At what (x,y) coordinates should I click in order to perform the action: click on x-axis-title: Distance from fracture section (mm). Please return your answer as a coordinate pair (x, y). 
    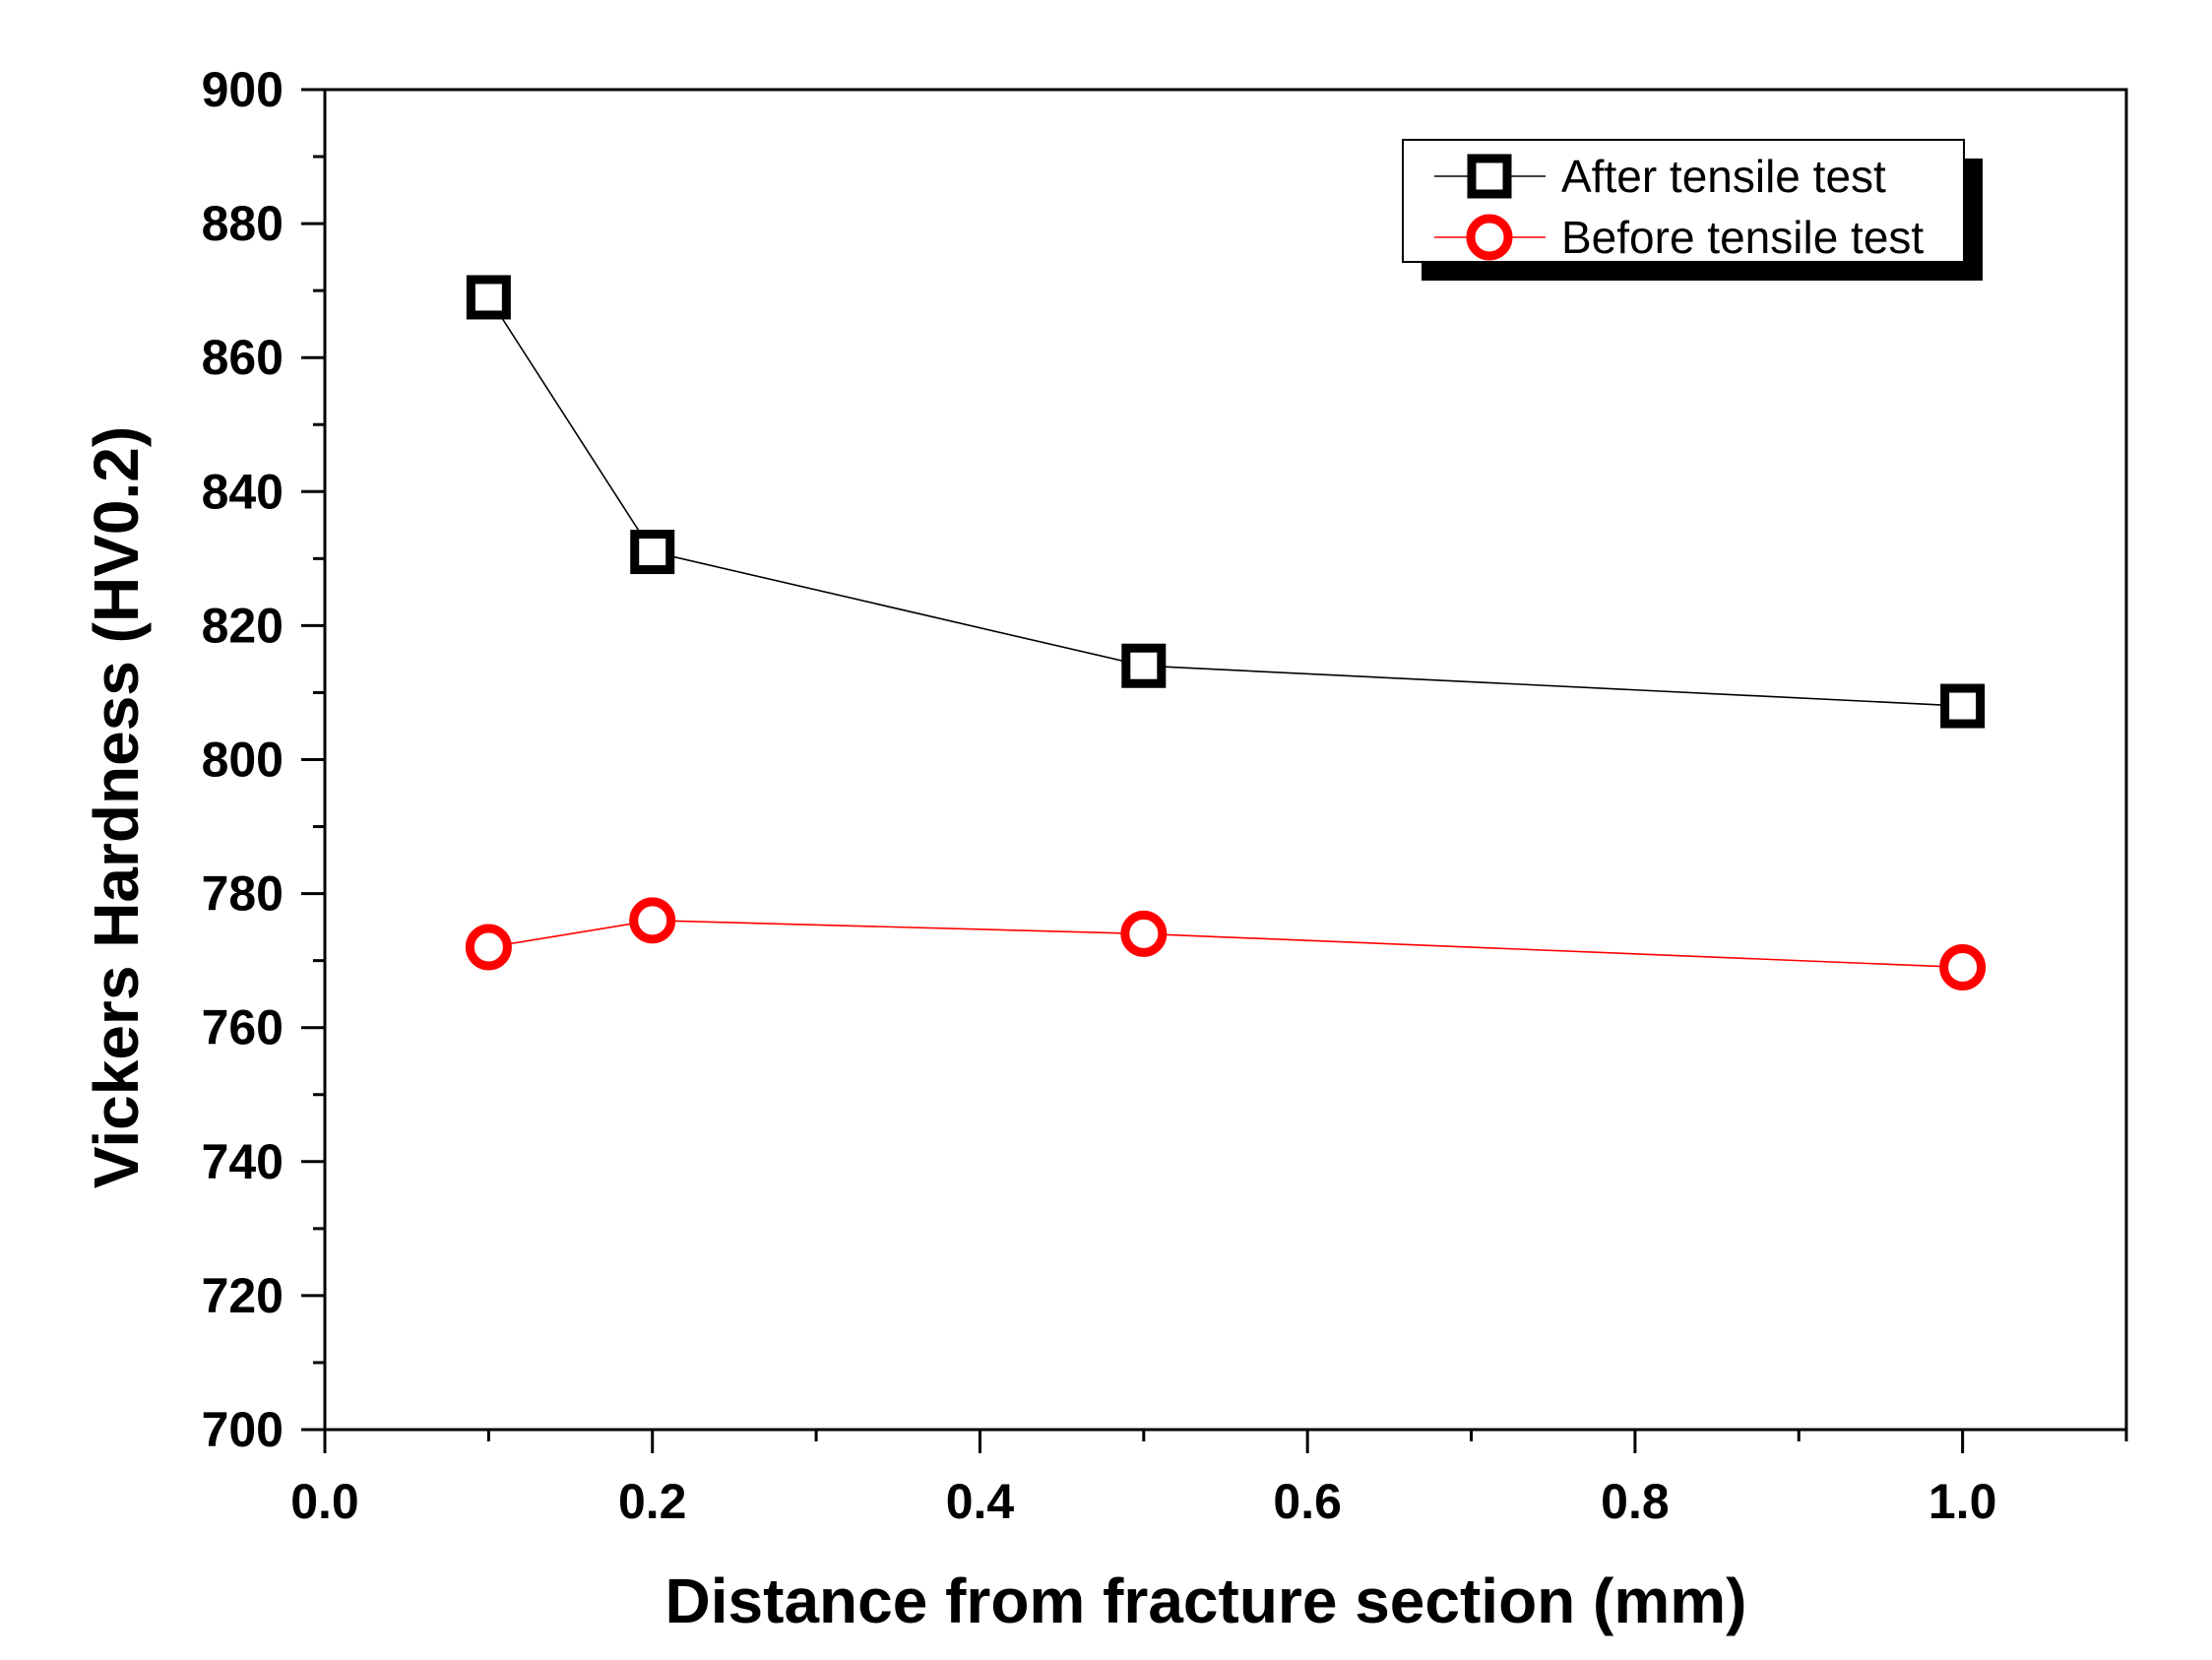
    Looking at the image, I should click on (1206, 1600).